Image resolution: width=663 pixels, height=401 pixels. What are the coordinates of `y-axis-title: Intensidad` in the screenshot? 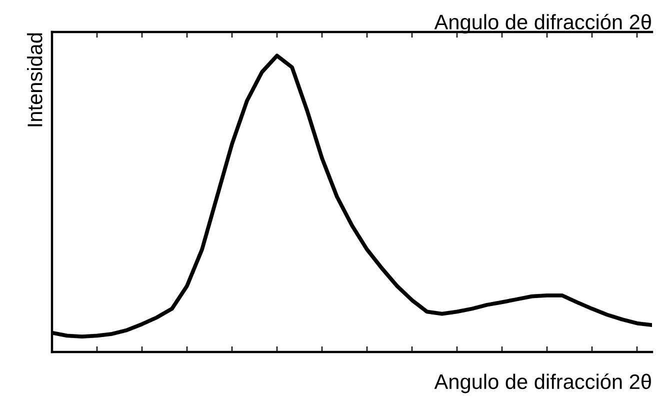 It's located at (34, 79).